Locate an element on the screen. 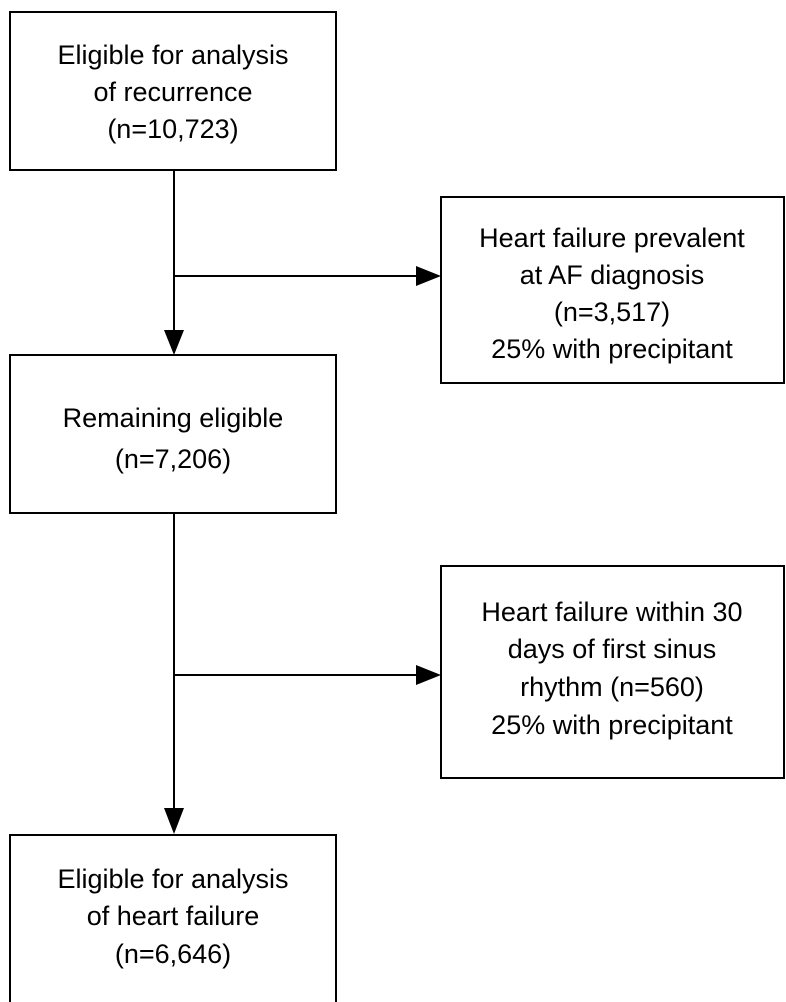  node-text: days of first sinus is located at coordinates (612, 649).